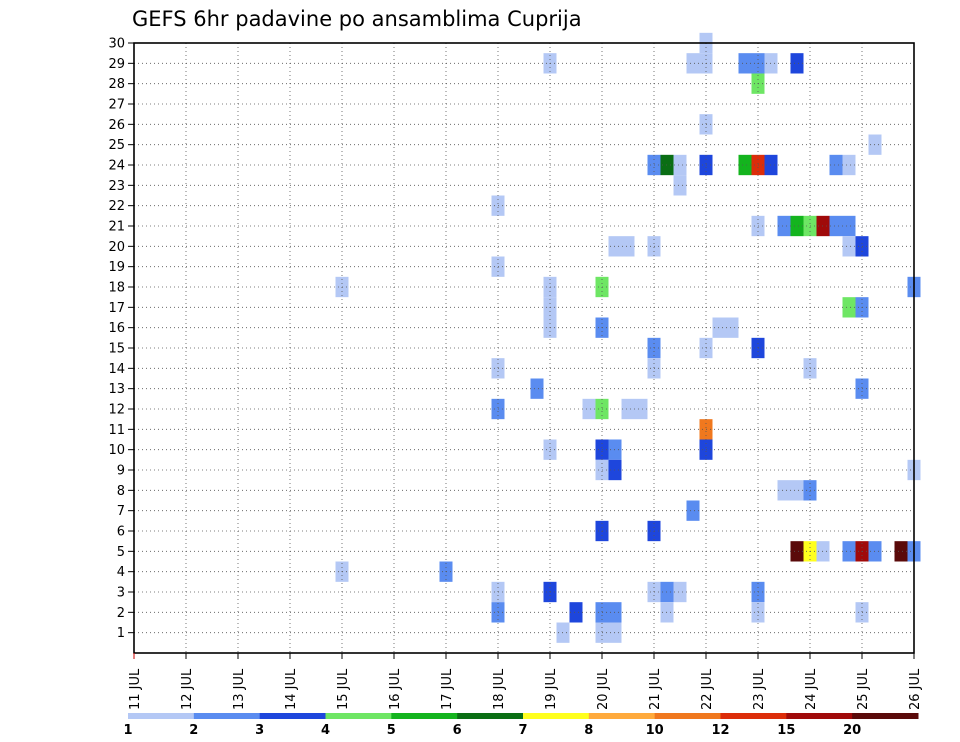  What do you see at coordinates (915, 689) in the screenshot?
I see `x-tick-label: 26 JUL` at bounding box center [915, 689].